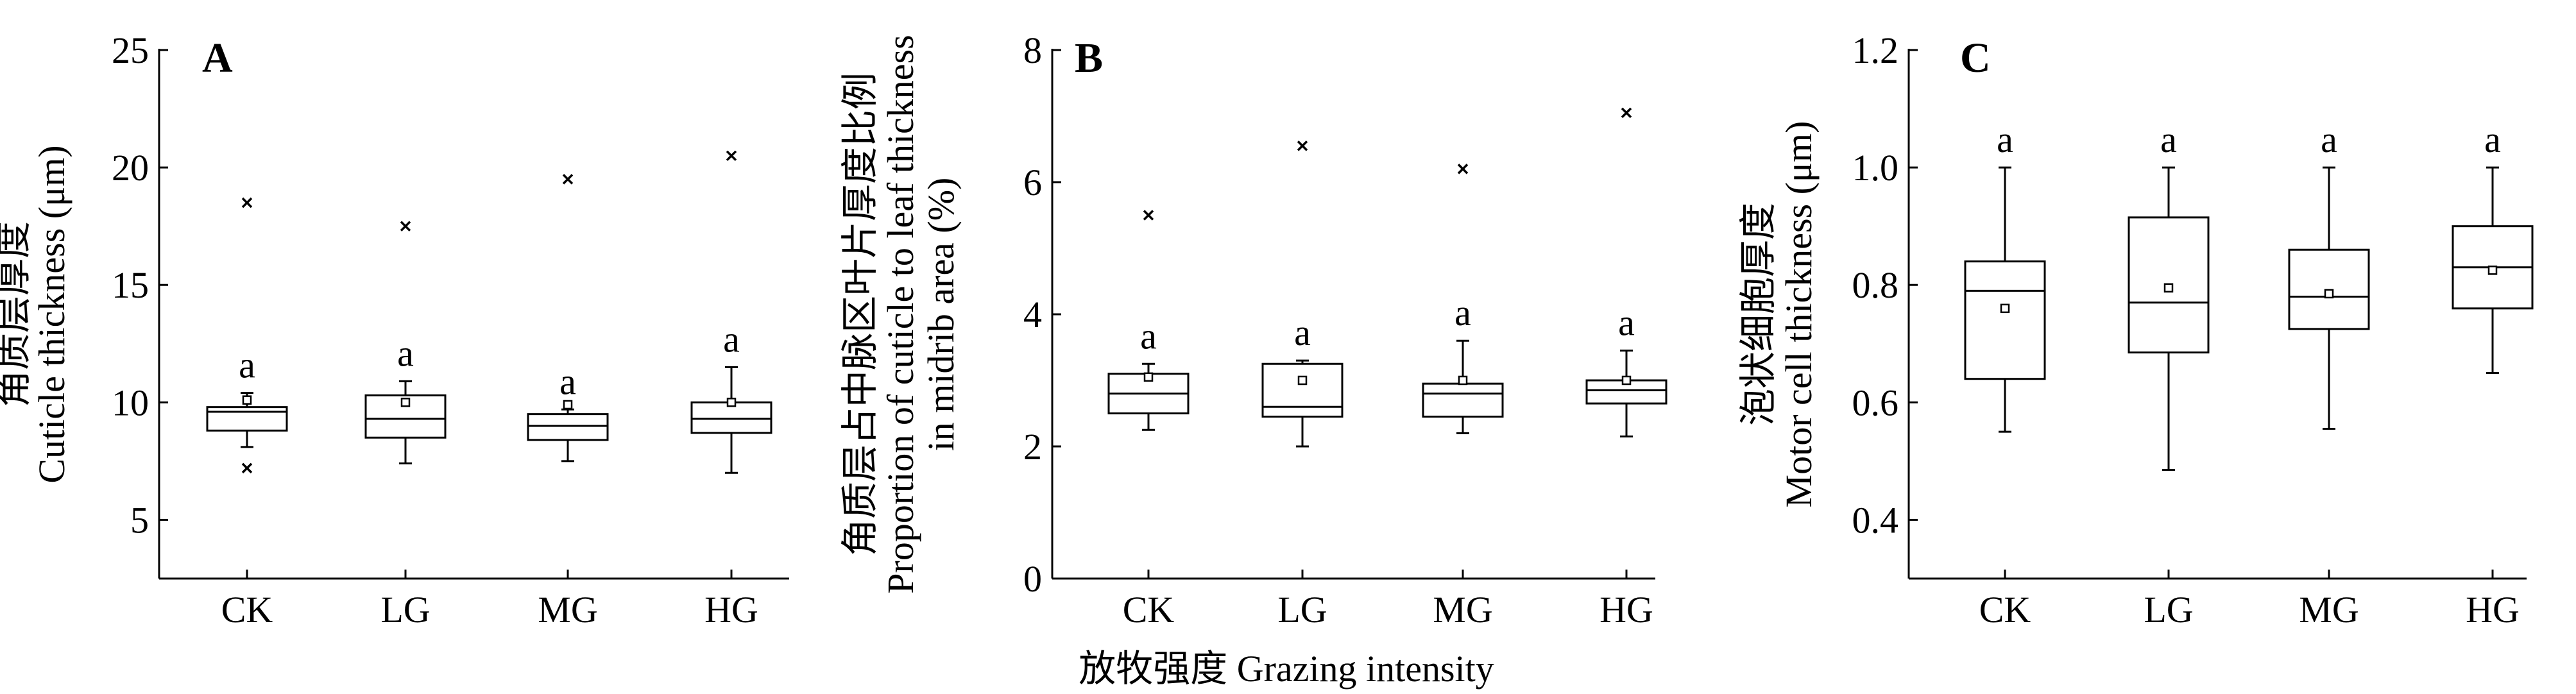 This screenshot has height=694, width=2576. What do you see at coordinates (941, 315) in the screenshot?
I see `y-axis-title-line: in midrib area (%)` at bounding box center [941, 315].